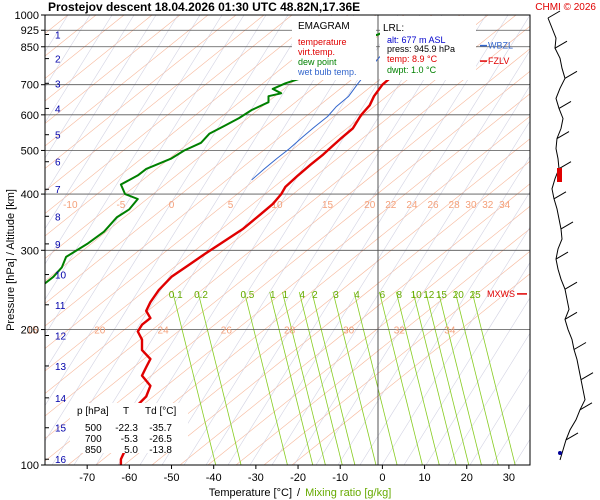  What do you see at coordinates (201, 295) in the screenshot?
I see `mixing-ratio-label: 0.2` at bounding box center [201, 295].